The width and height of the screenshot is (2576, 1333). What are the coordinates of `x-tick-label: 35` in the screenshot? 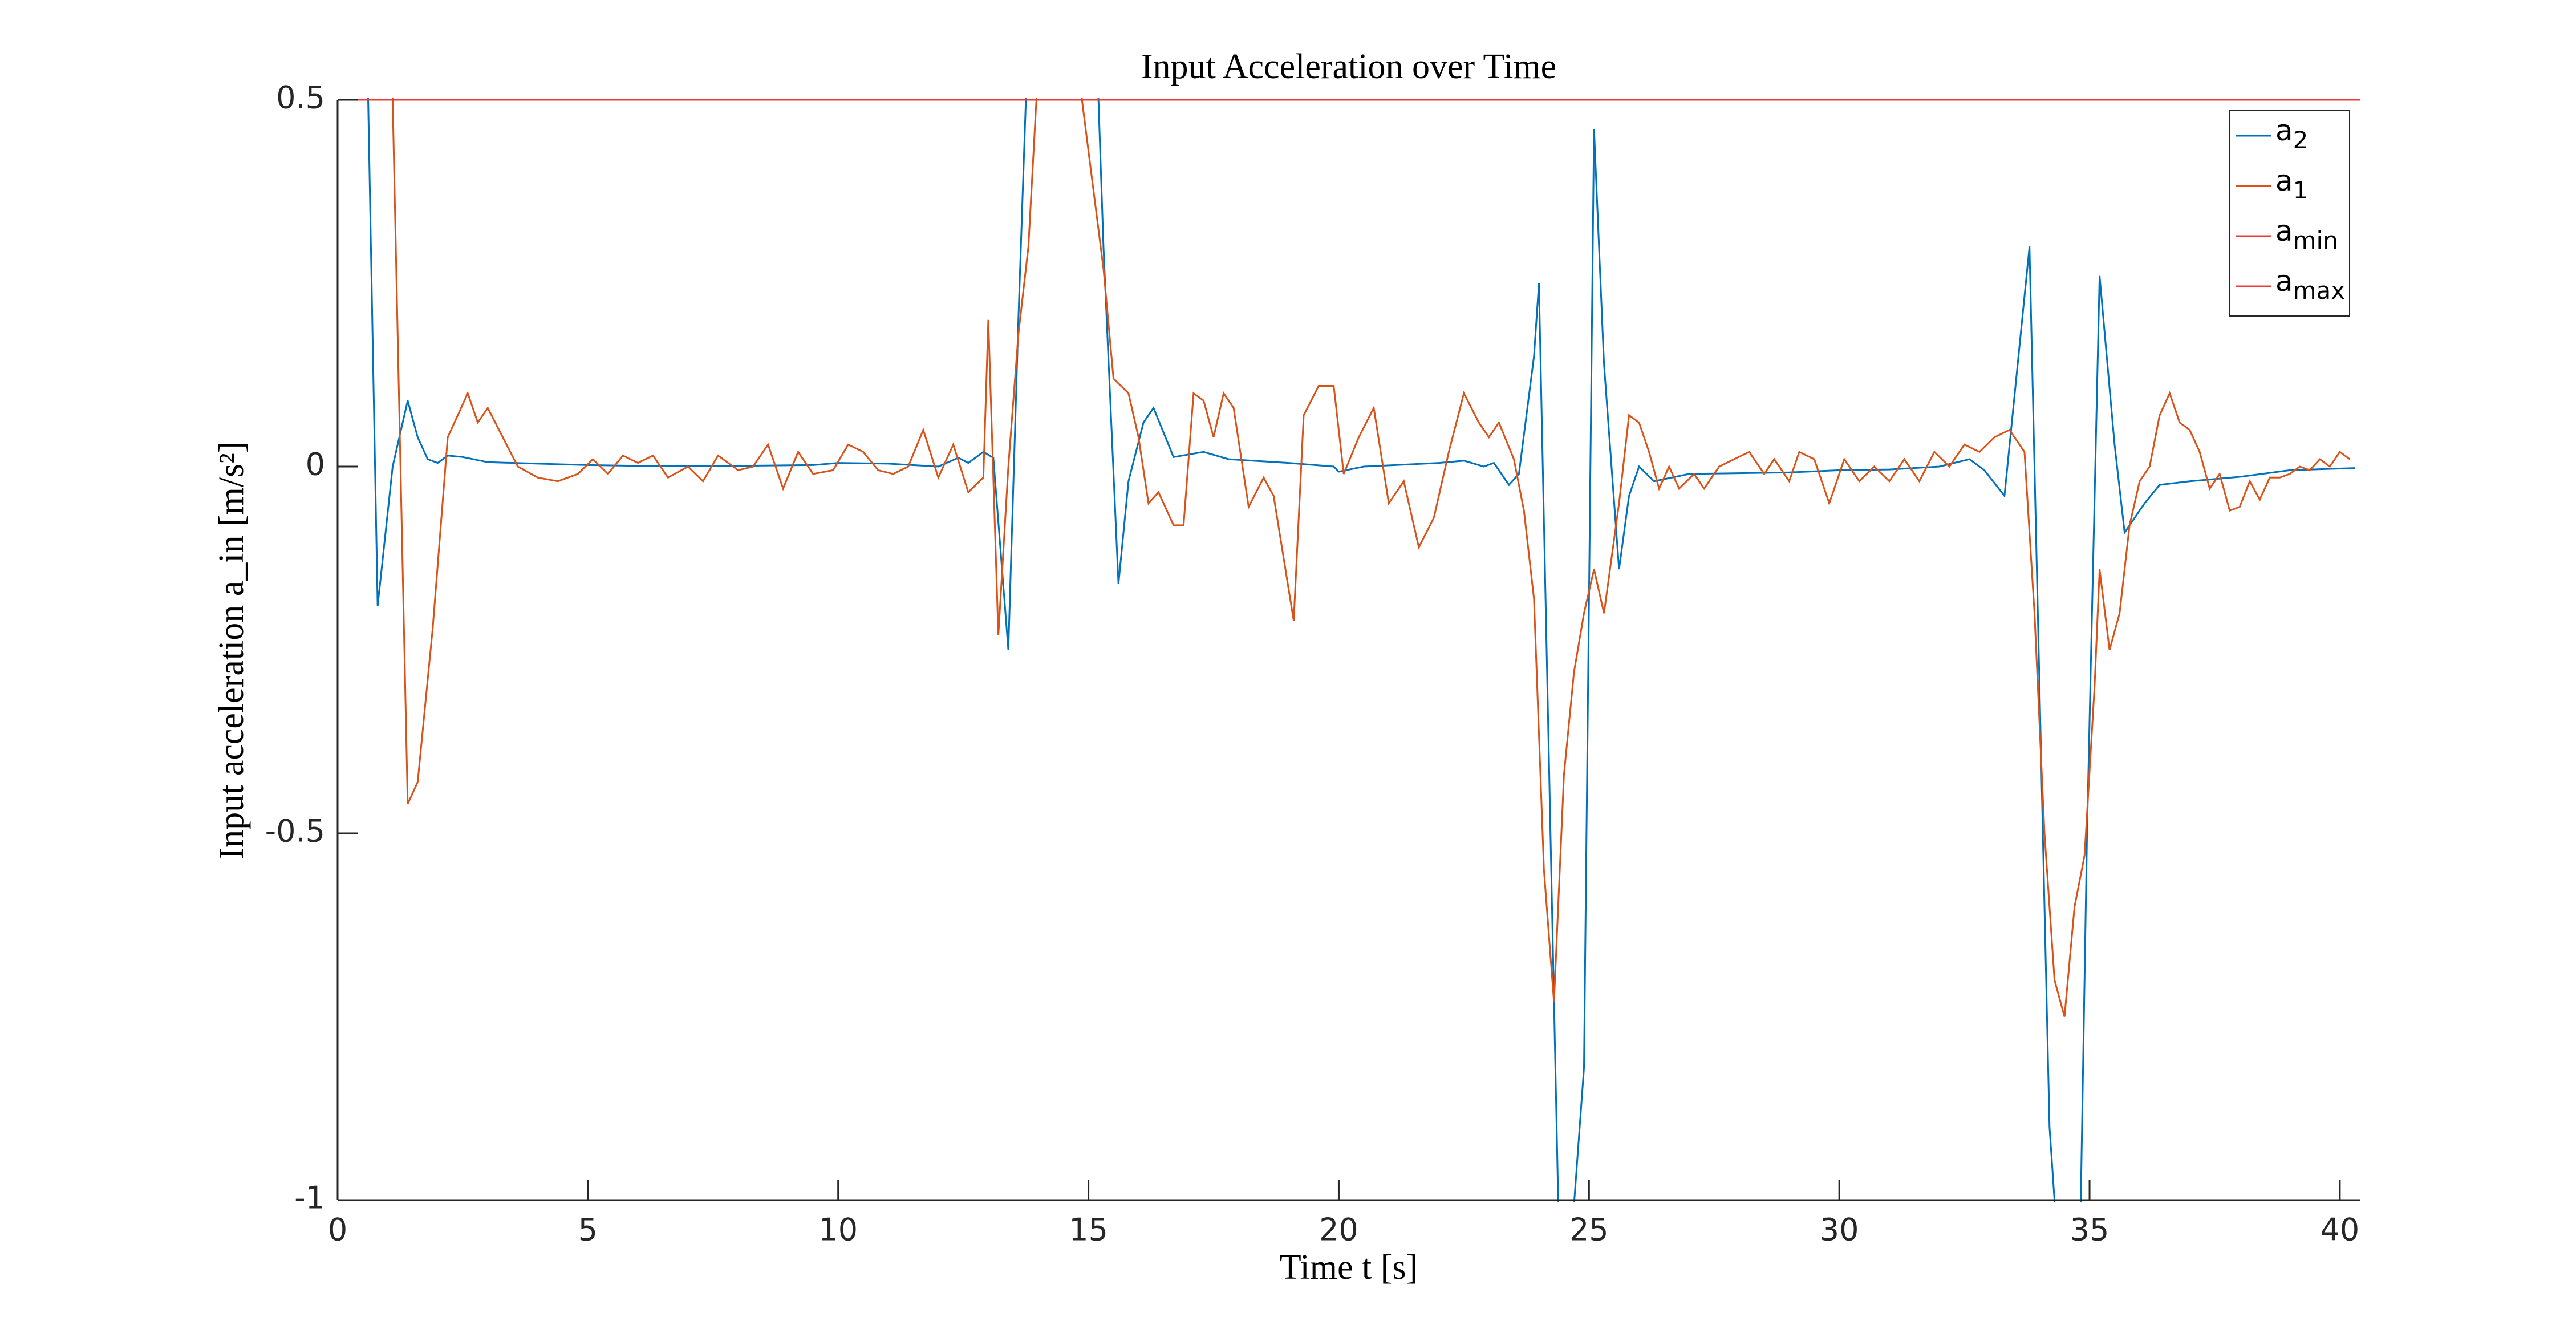 It's located at (2090, 1230).